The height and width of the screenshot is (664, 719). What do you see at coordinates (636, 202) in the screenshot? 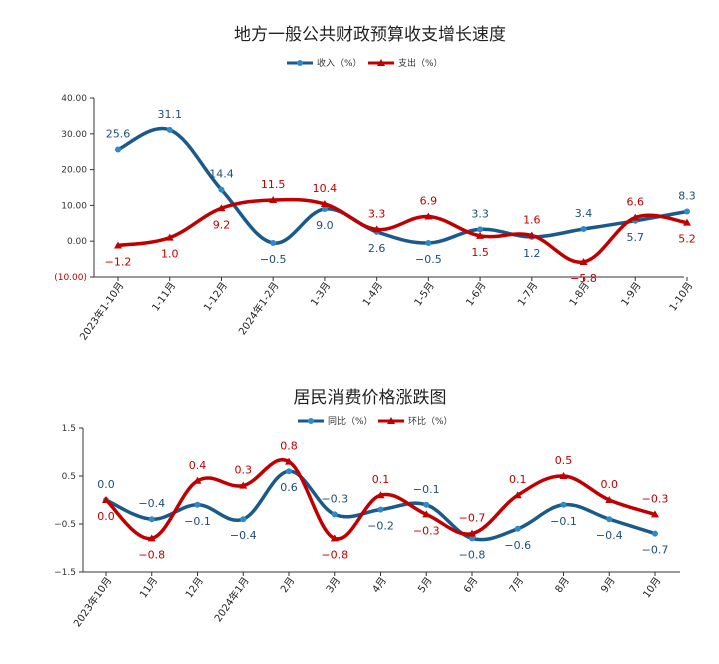
I see `data-label-series-2: 6.6` at bounding box center [636, 202].